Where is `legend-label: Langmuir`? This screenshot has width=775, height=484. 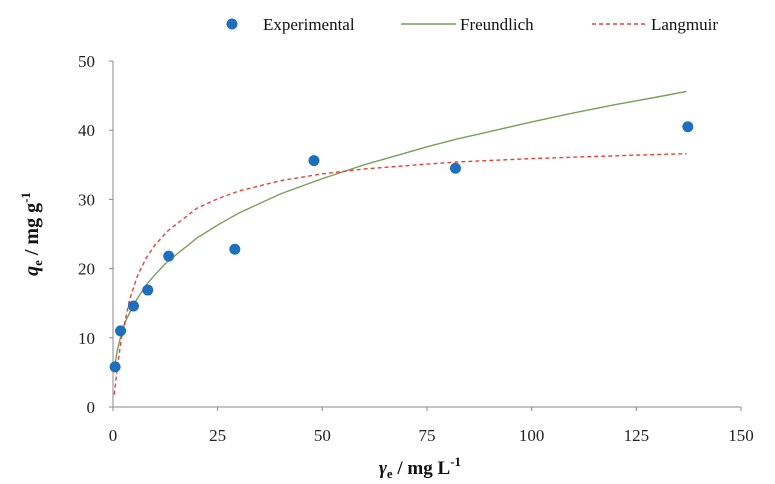 legend-label: Langmuir is located at coordinates (684, 24).